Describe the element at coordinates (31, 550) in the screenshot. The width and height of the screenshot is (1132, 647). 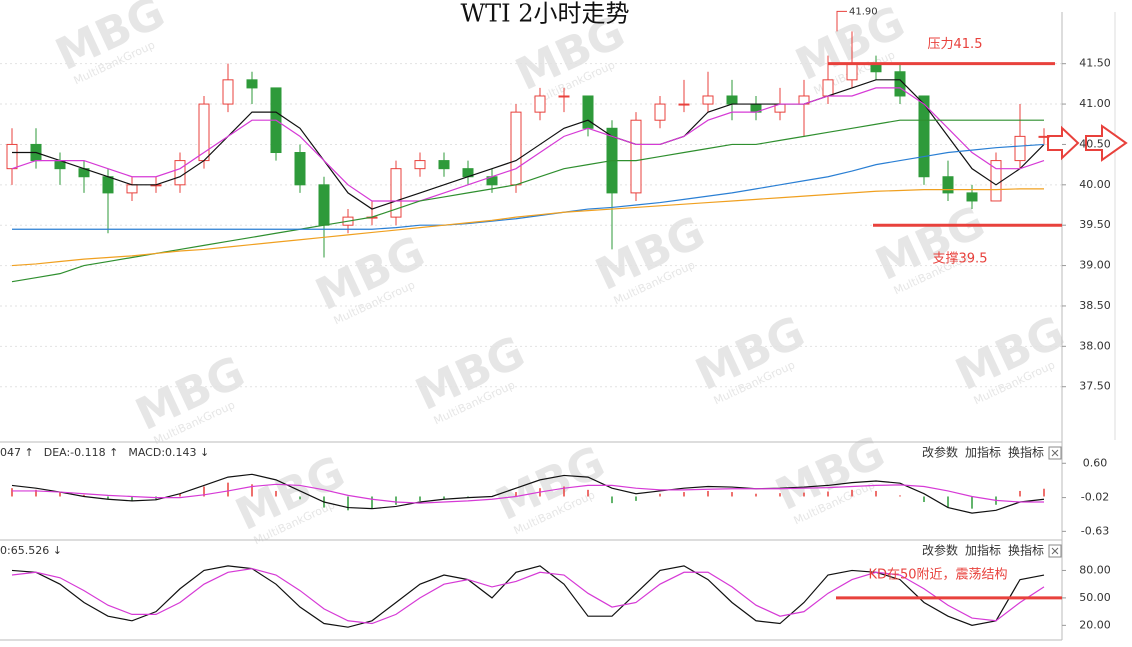
I see `indicator-header: 0:65.526 ↓` at that location.